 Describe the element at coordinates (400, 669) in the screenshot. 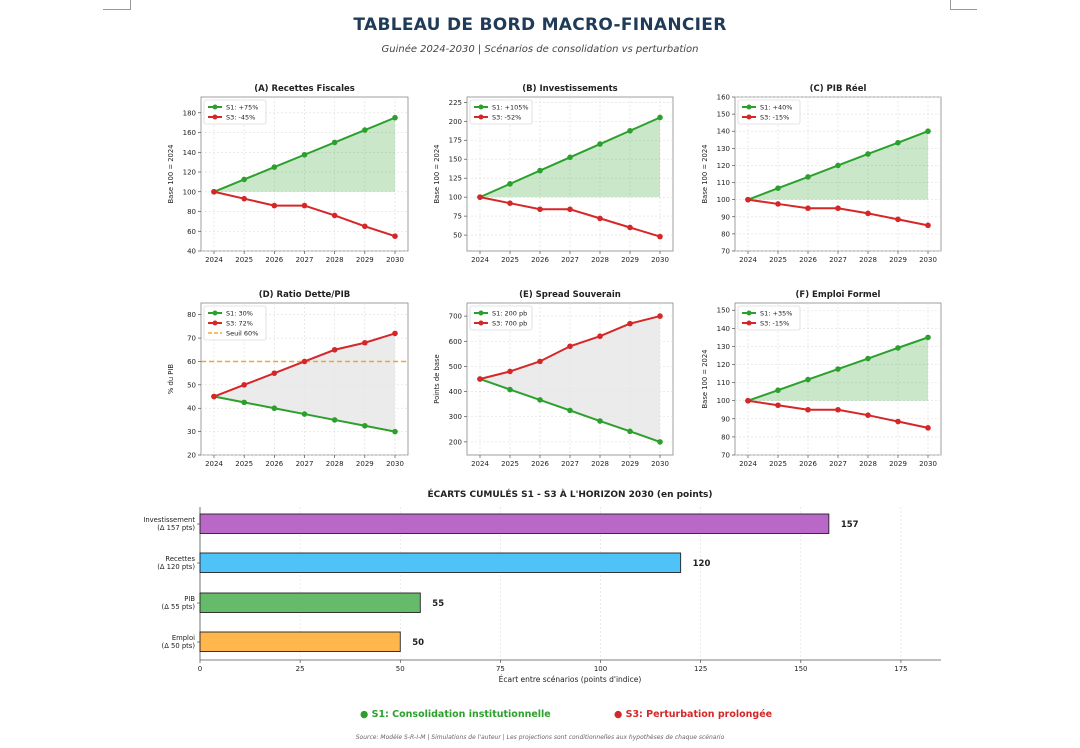

I see `x-tick-label: 50` at that location.